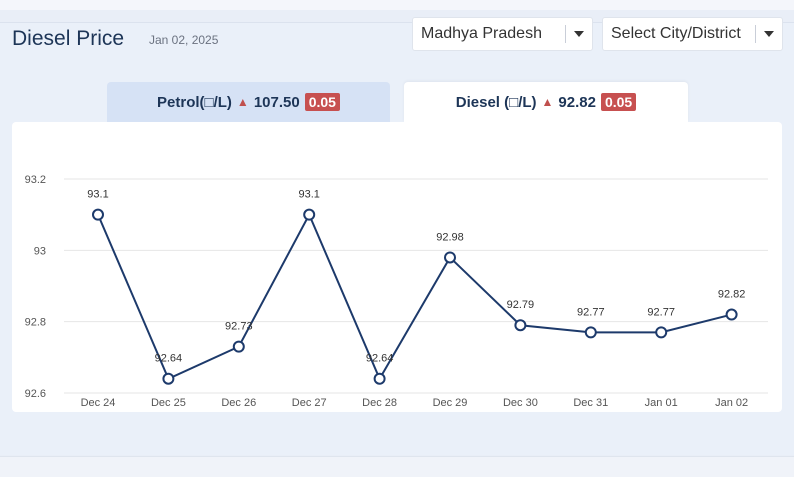 Image resolution: width=794 pixels, height=477 pixels. Describe the element at coordinates (618, 102) in the screenshot. I see `tab-diesel-change-badge: 0.05` at that location.